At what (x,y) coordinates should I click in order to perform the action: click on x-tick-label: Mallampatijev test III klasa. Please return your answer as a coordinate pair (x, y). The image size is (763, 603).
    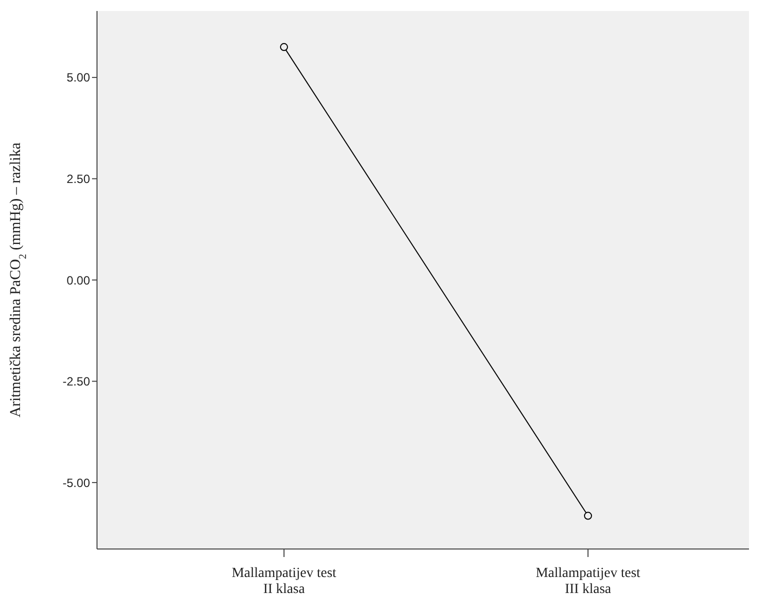
    Looking at the image, I should click on (588, 581).